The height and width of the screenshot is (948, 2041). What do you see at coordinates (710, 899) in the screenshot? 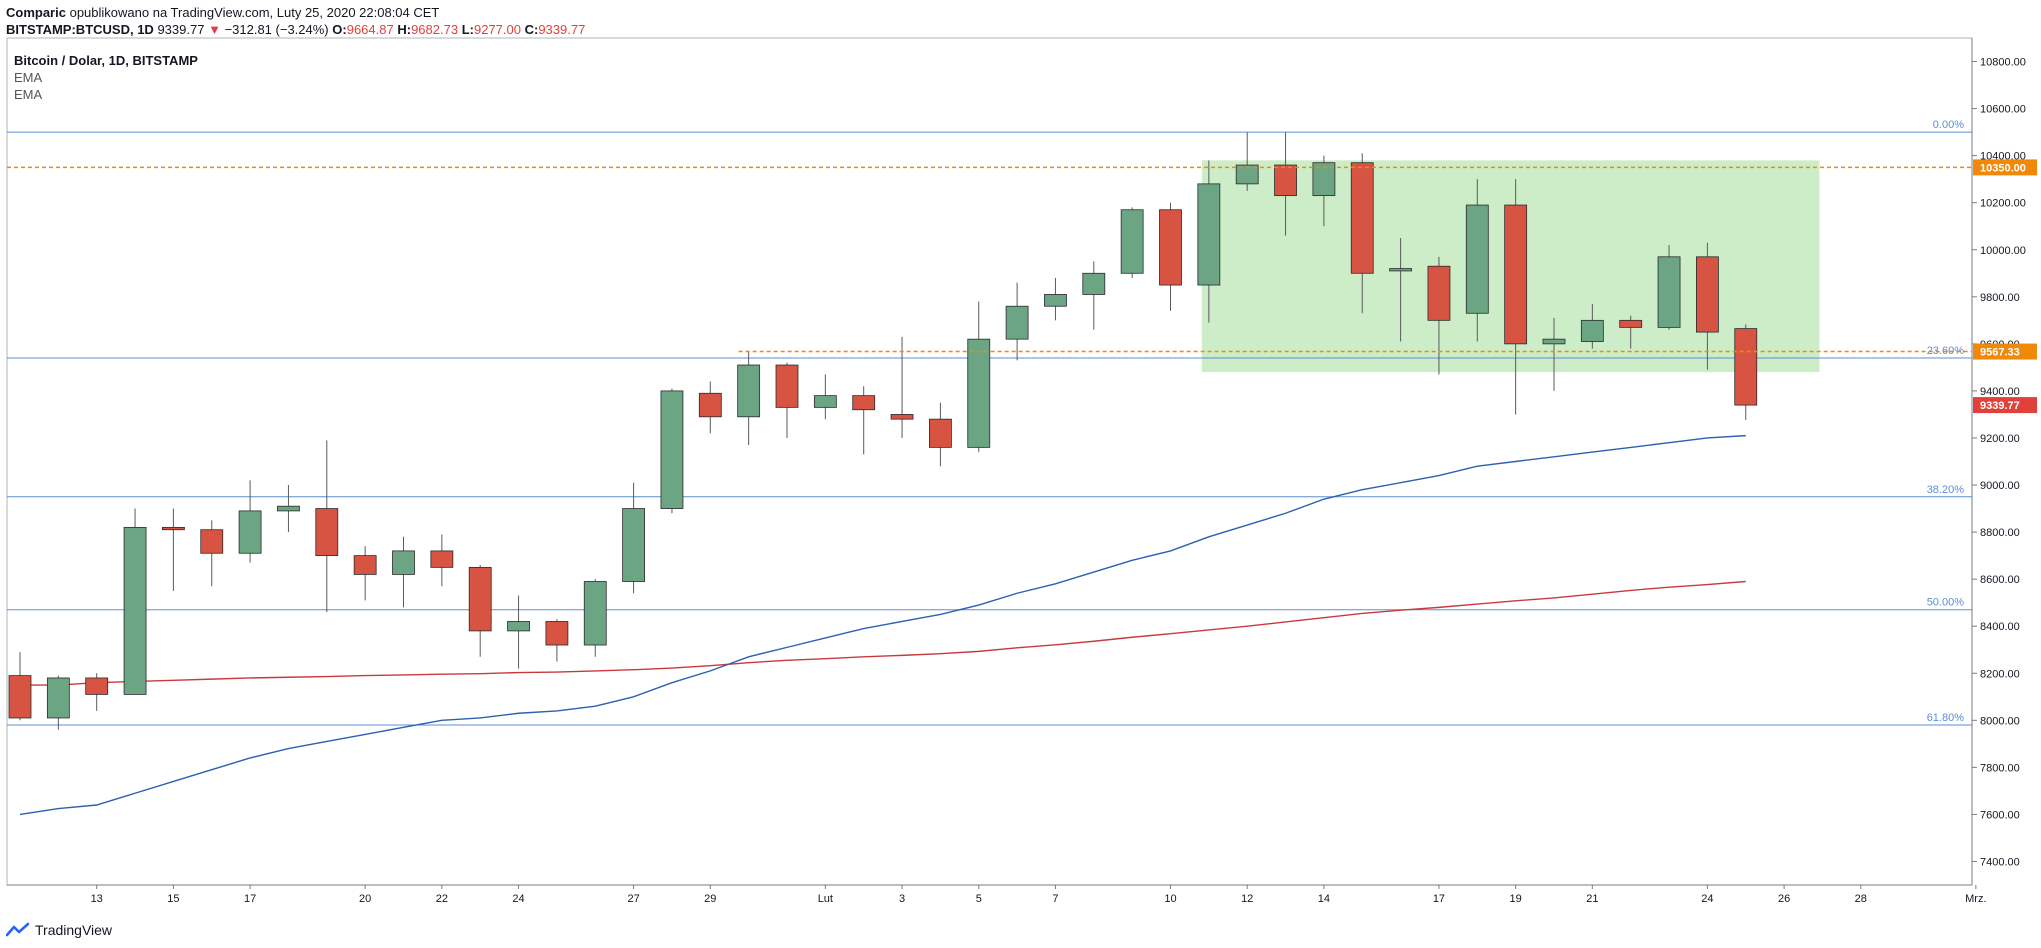
I see `x-tick-label: 29` at bounding box center [710, 899].